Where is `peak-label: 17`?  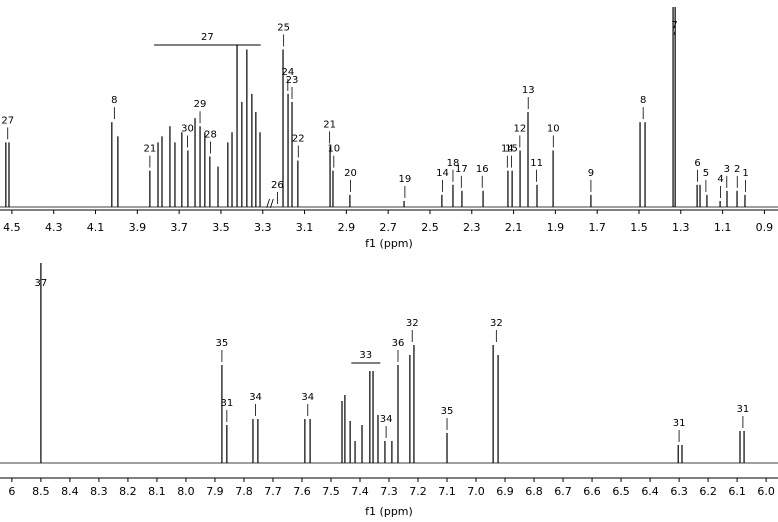
peak-label: 17 is located at coordinates (461, 169).